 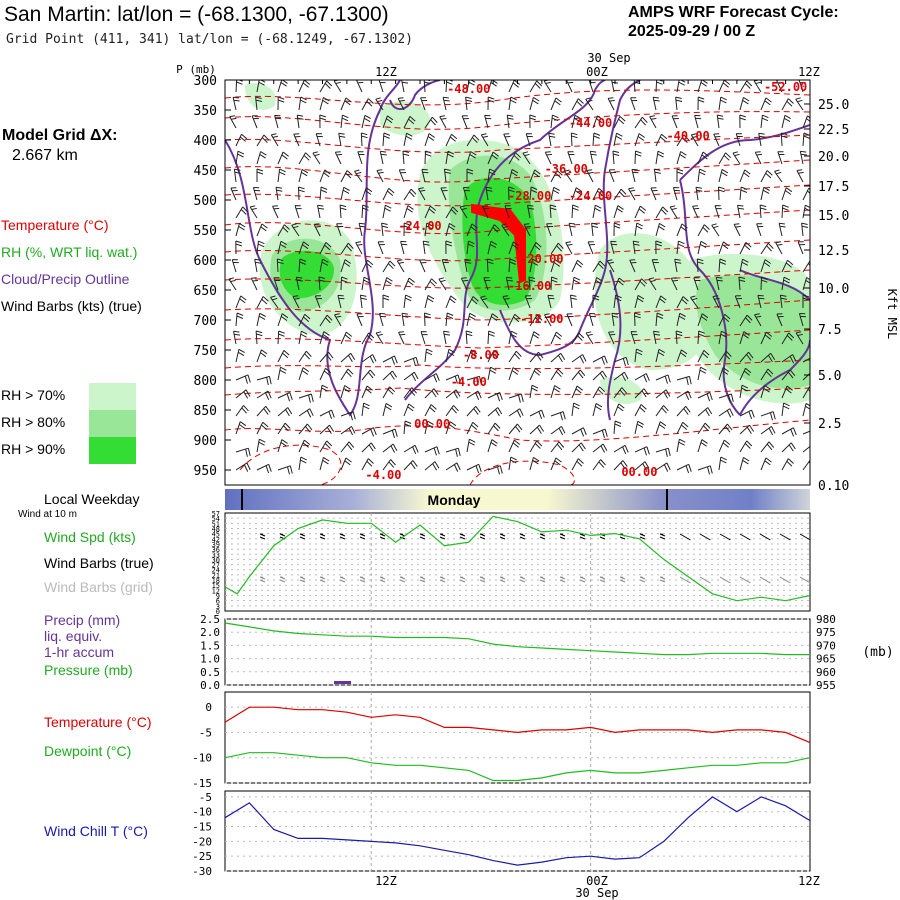 I want to click on pressure-tick-label: 960, so click(x=826, y=672).